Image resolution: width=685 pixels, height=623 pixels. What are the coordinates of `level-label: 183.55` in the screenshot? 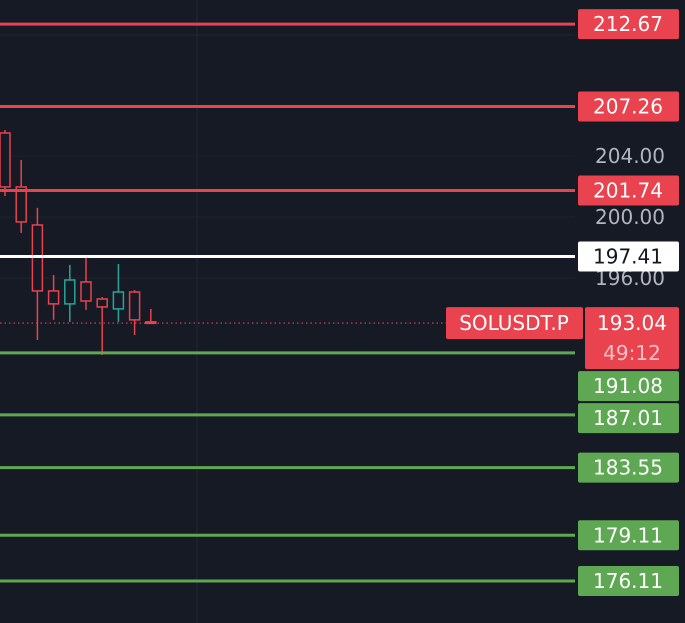 It's located at (628, 468).